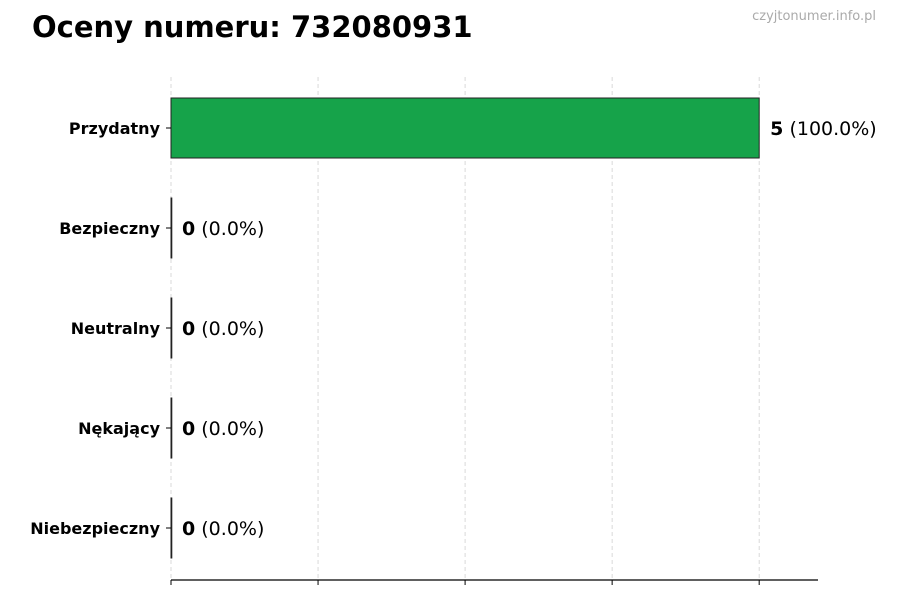 The height and width of the screenshot is (600, 900). I want to click on y-tick-label: Neutralny, so click(116, 328).